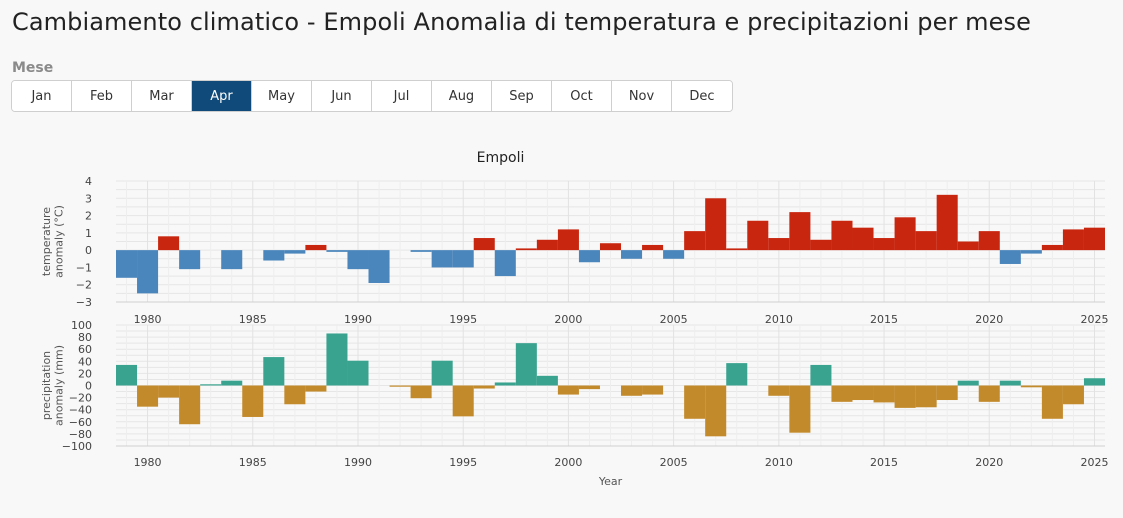 This screenshot has width=1123, height=518. What do you see at coordinates (148, 462) in the screenshot?
I see `x-tick-label: 1980` at bounding box center [148, 462].